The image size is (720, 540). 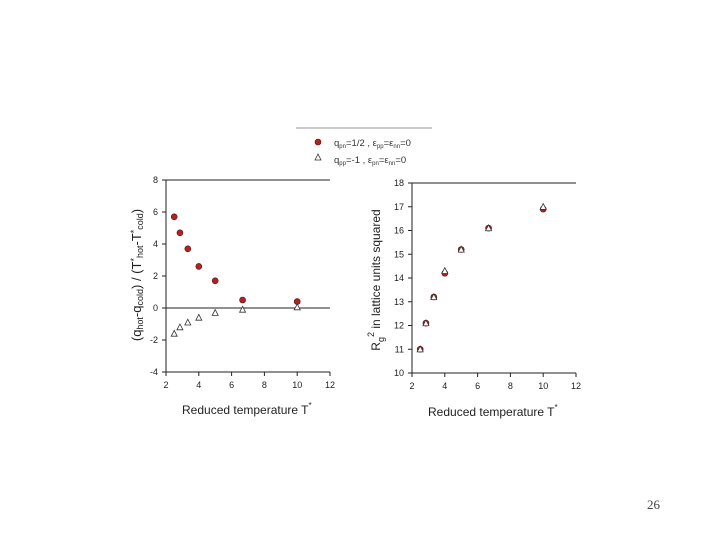 What do you see at coordinates (154, 340) in the screenshot?
I see `chart-heat-flux-ytick-label: -2` at bounding box center [154, 340].